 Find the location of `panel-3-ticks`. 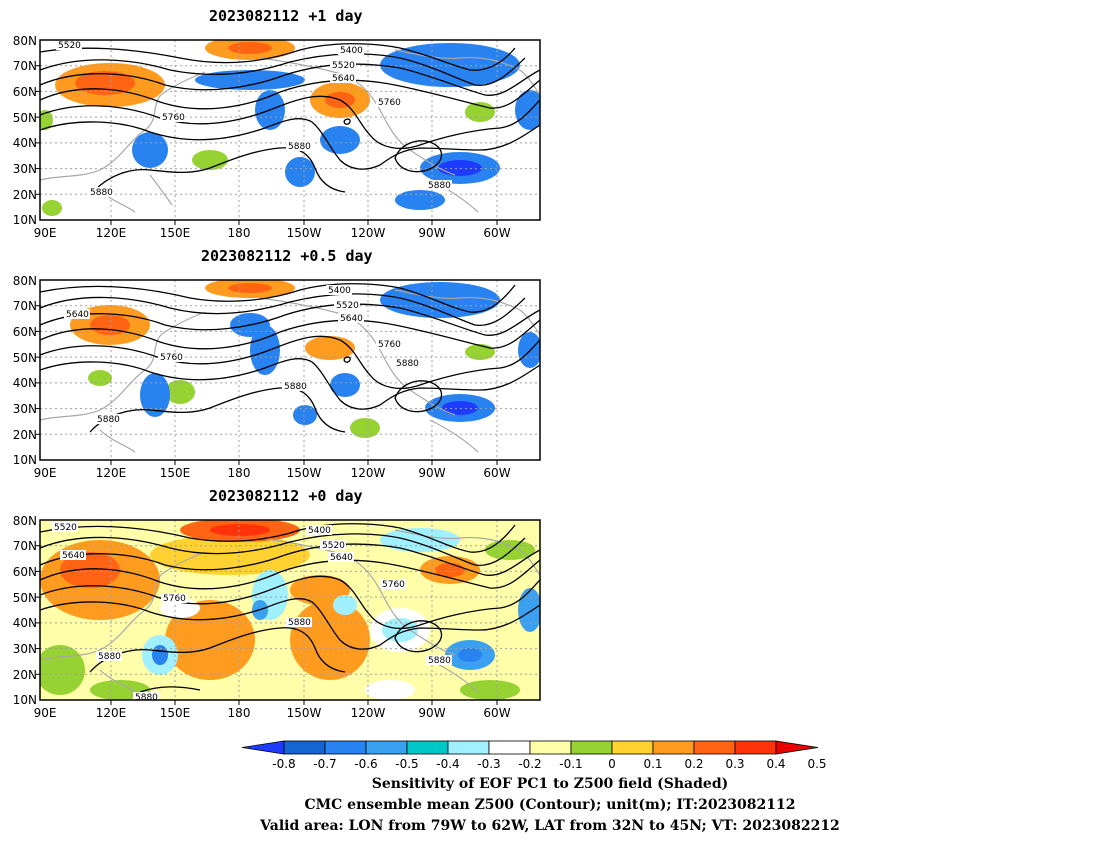

panel-3-ticks is located at coordinates (266, 625).